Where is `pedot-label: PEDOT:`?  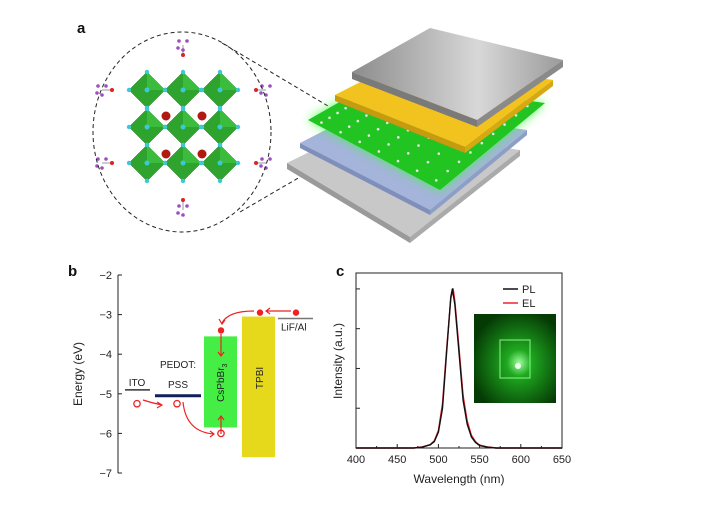
pedot-label: PEDOT: is located at coordinates (178, 365).